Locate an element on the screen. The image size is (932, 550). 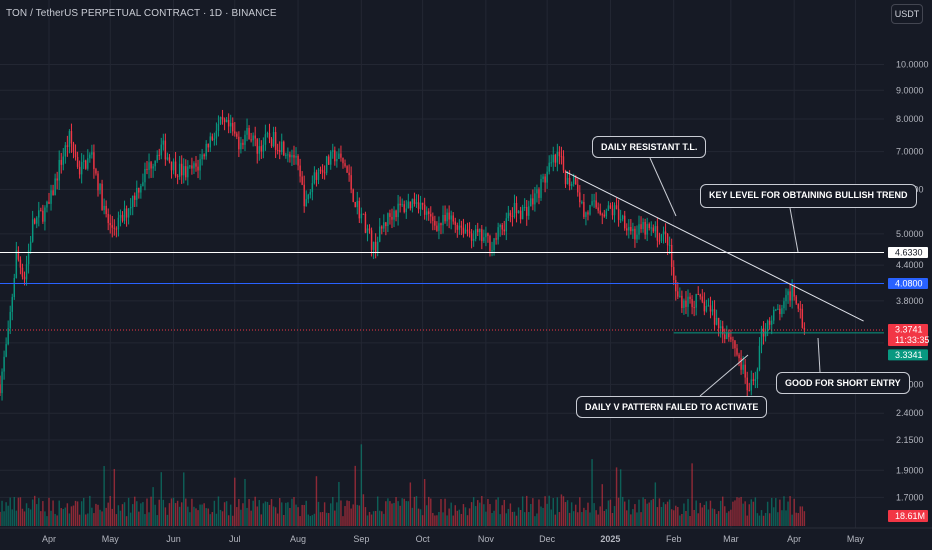
x-tick-label: 2025 is located at coordinates (610, 539).